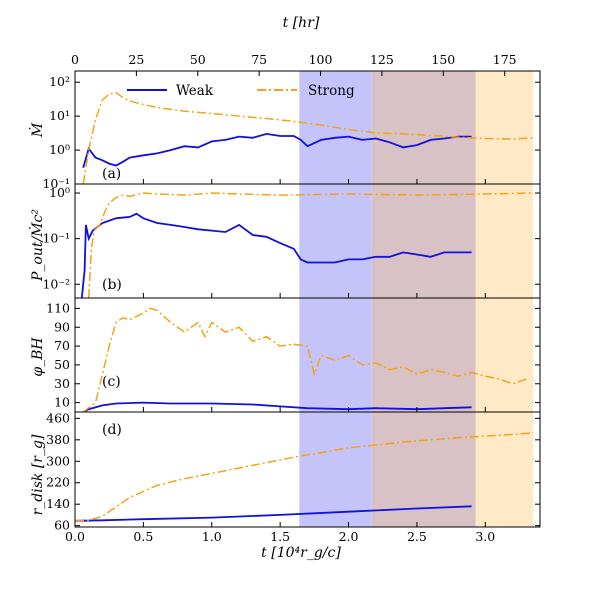  What do you see at coordinates (382, 59) in the screenshot?
I see `top-tick-label: 125` at bounding box center [382, 59].